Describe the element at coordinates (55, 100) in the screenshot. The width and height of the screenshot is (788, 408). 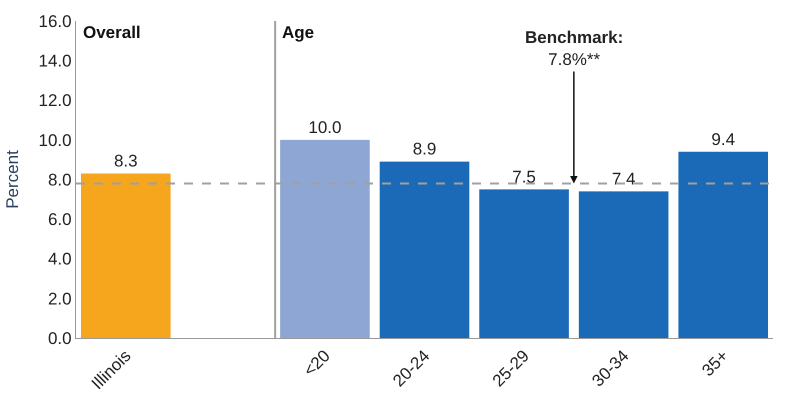
I see `y-tick-label: 12.0` at that location.